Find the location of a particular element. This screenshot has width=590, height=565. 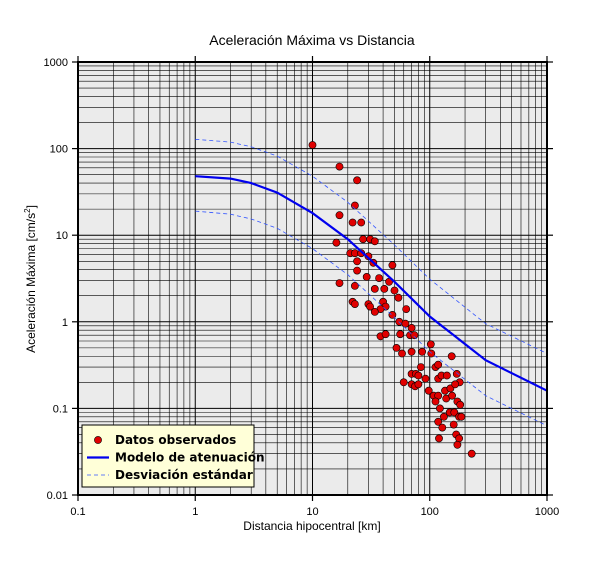

y-tick-label: 100 is located at coordinates (59, 150).